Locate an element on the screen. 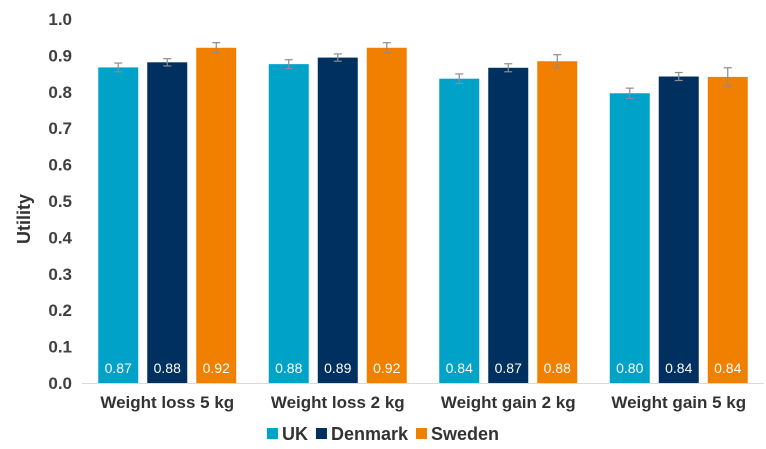 Image resolution: width=766 pixels, height=449 pixels. legend-swatch-uk is located at coordinates (272, 433).